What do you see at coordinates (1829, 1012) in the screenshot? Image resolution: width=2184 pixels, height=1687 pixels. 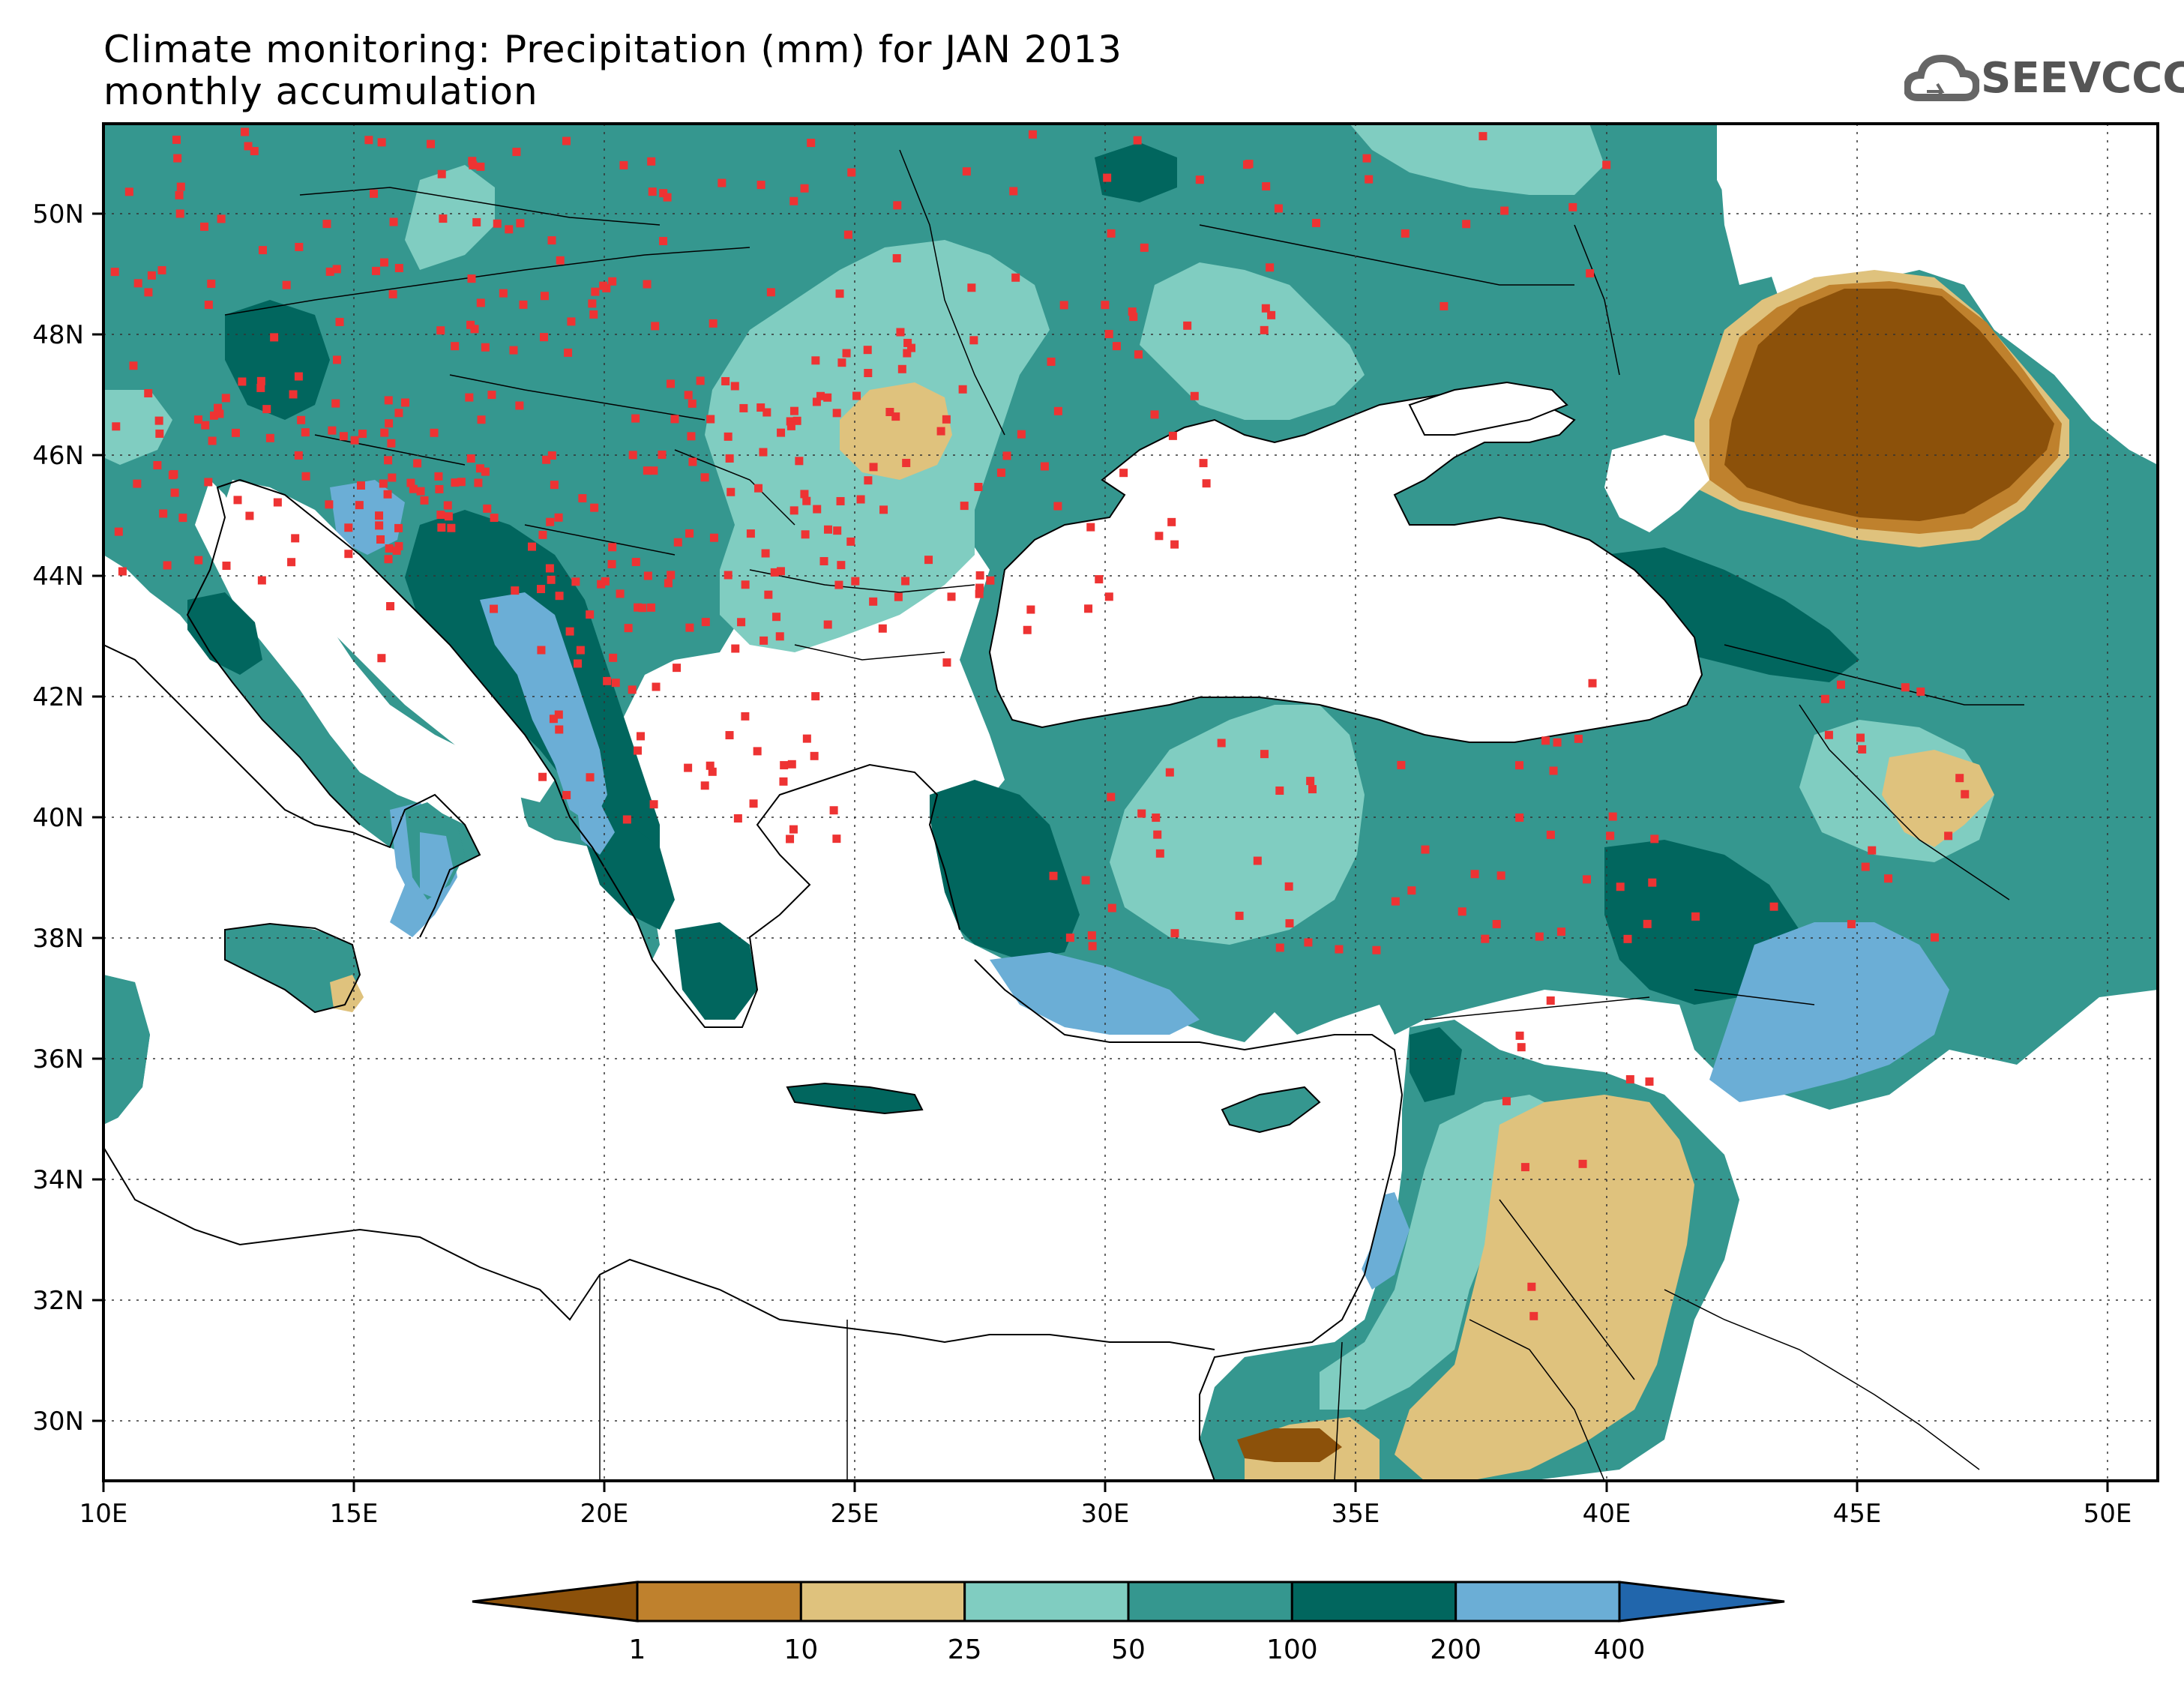 I see `field-200-400-iraq` at bounding box center [1829, 1012].